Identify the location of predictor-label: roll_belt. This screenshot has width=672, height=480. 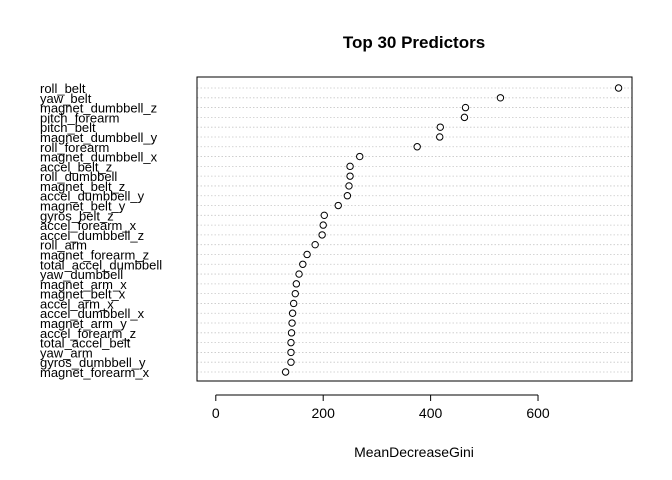
(63, 88).